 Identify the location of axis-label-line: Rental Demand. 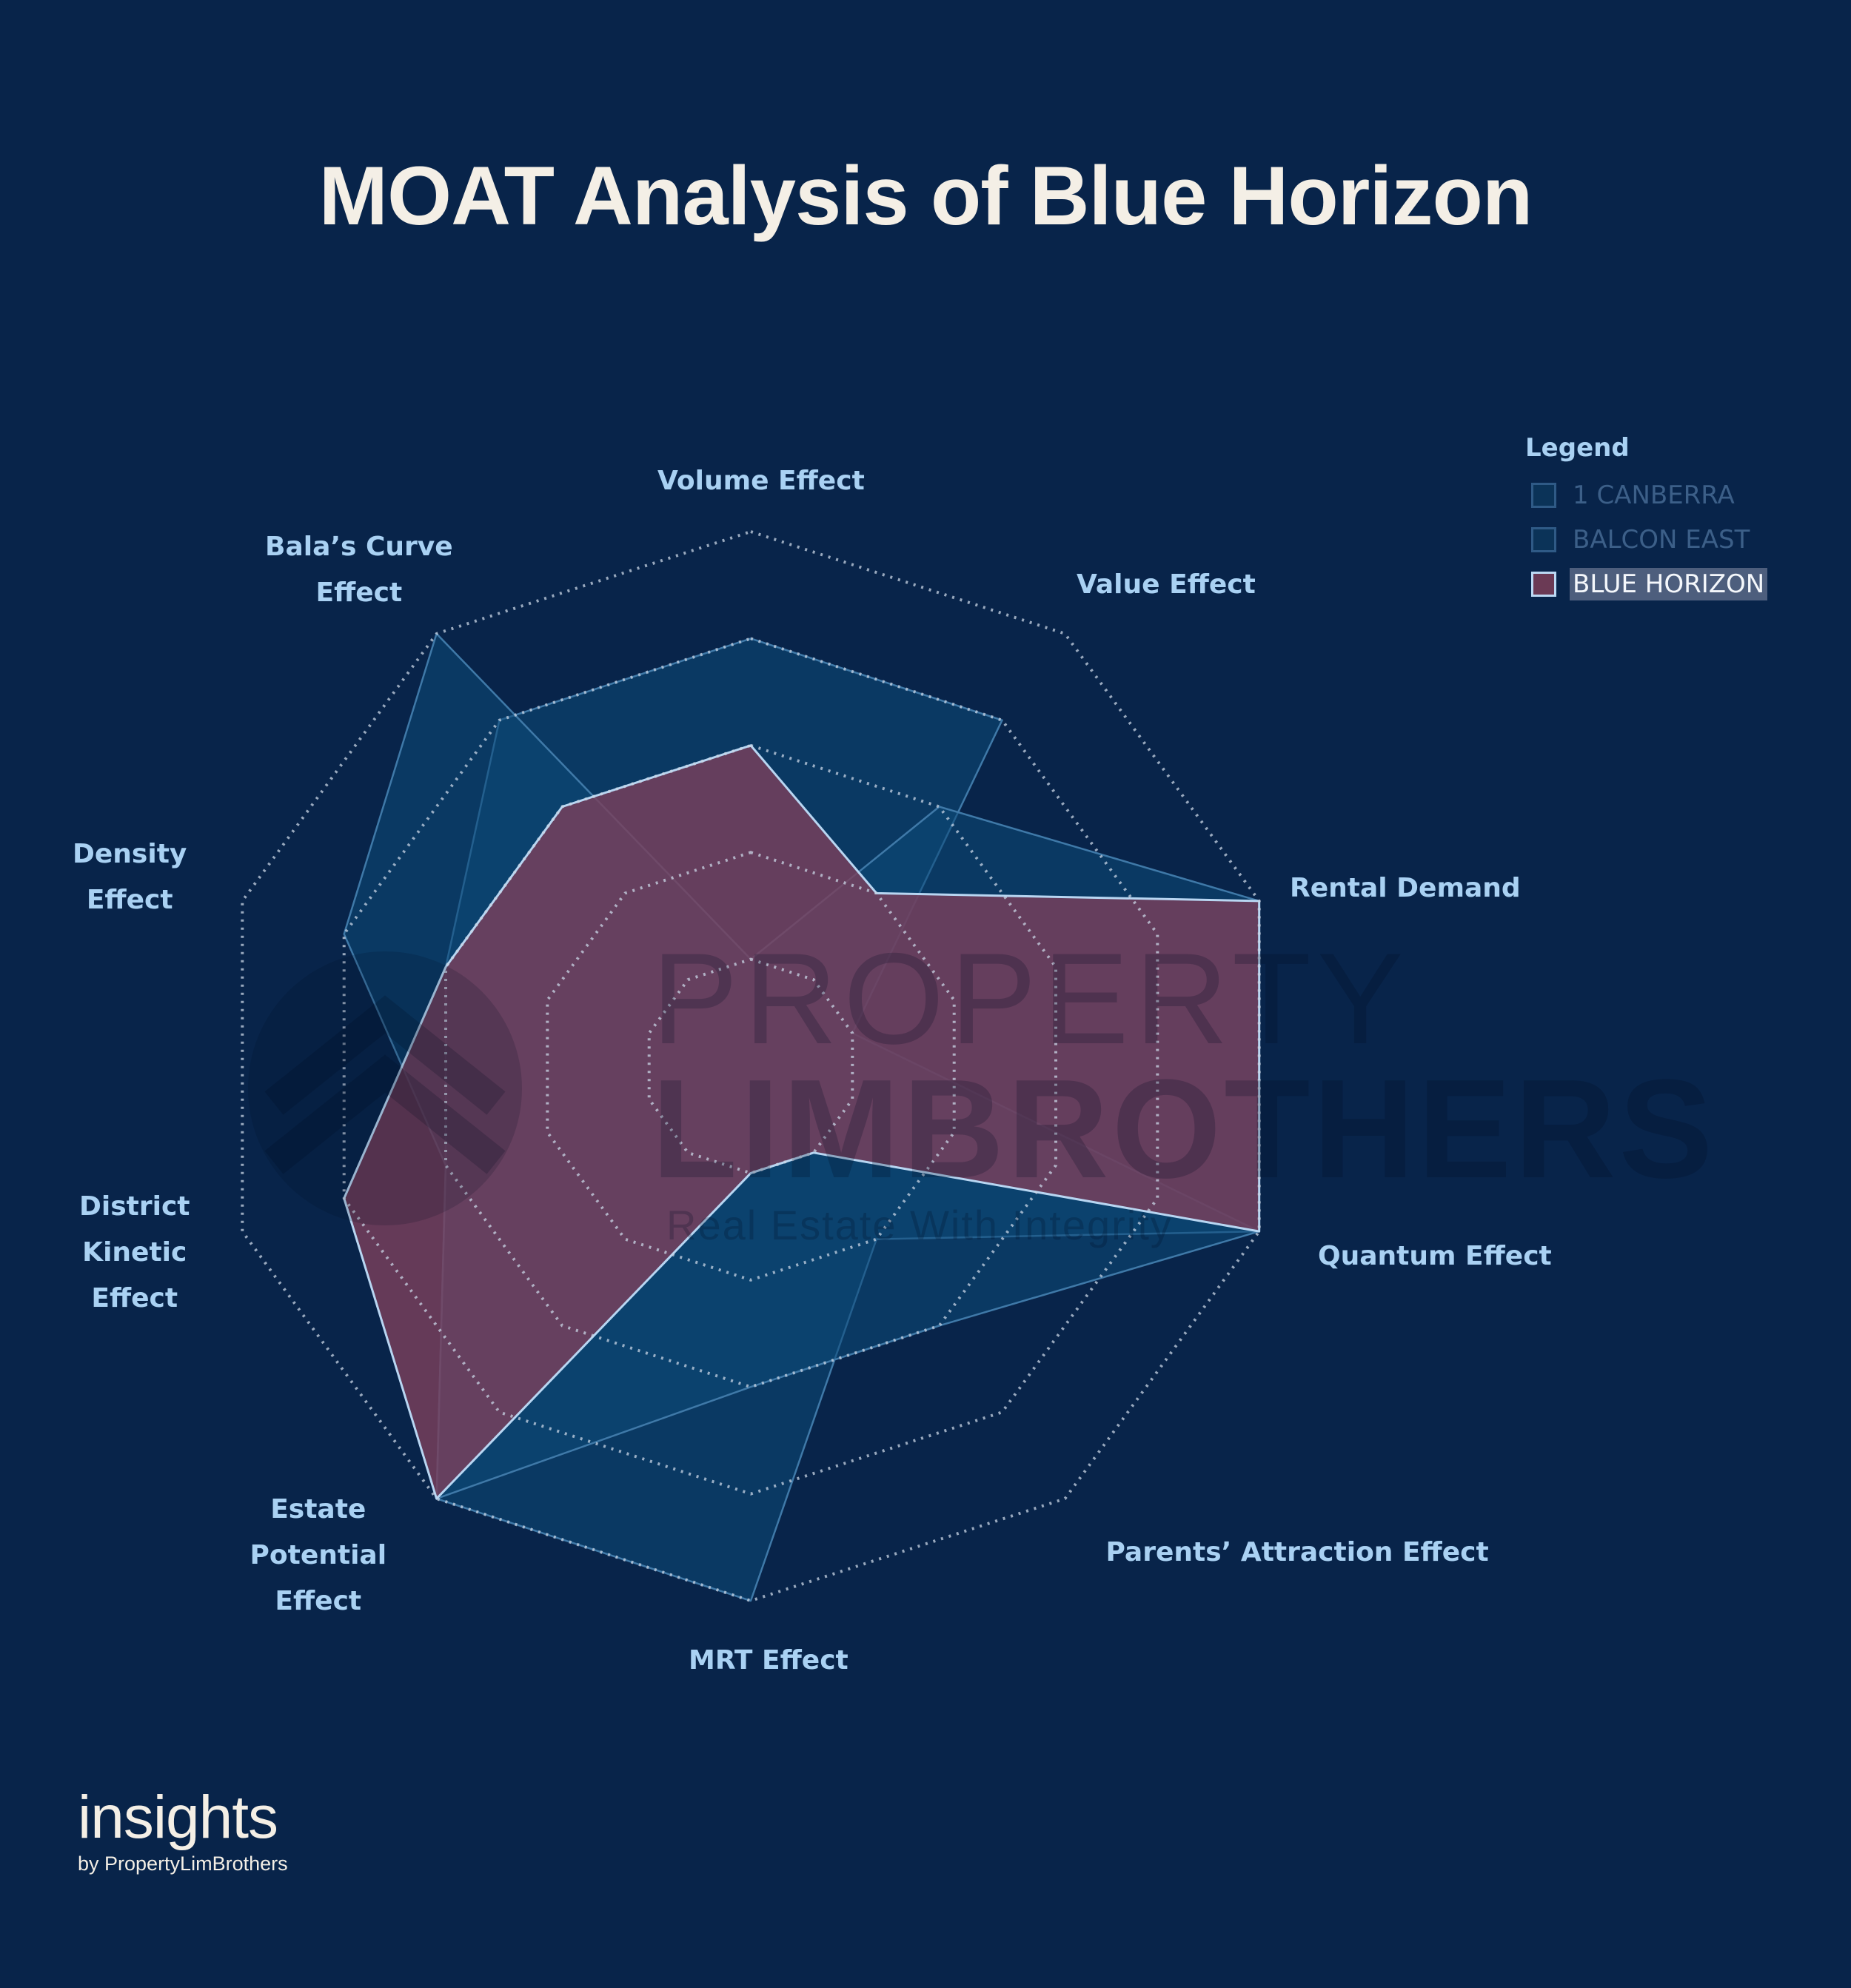
(1405, 888).